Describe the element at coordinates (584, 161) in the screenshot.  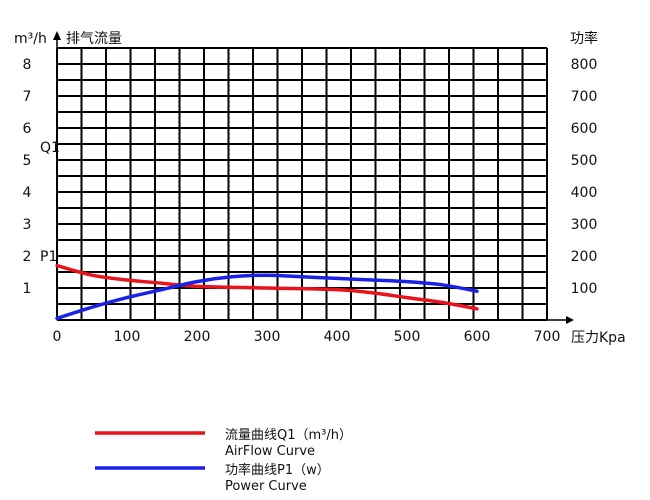
I see `y-right-tick-label: 500` at that location.